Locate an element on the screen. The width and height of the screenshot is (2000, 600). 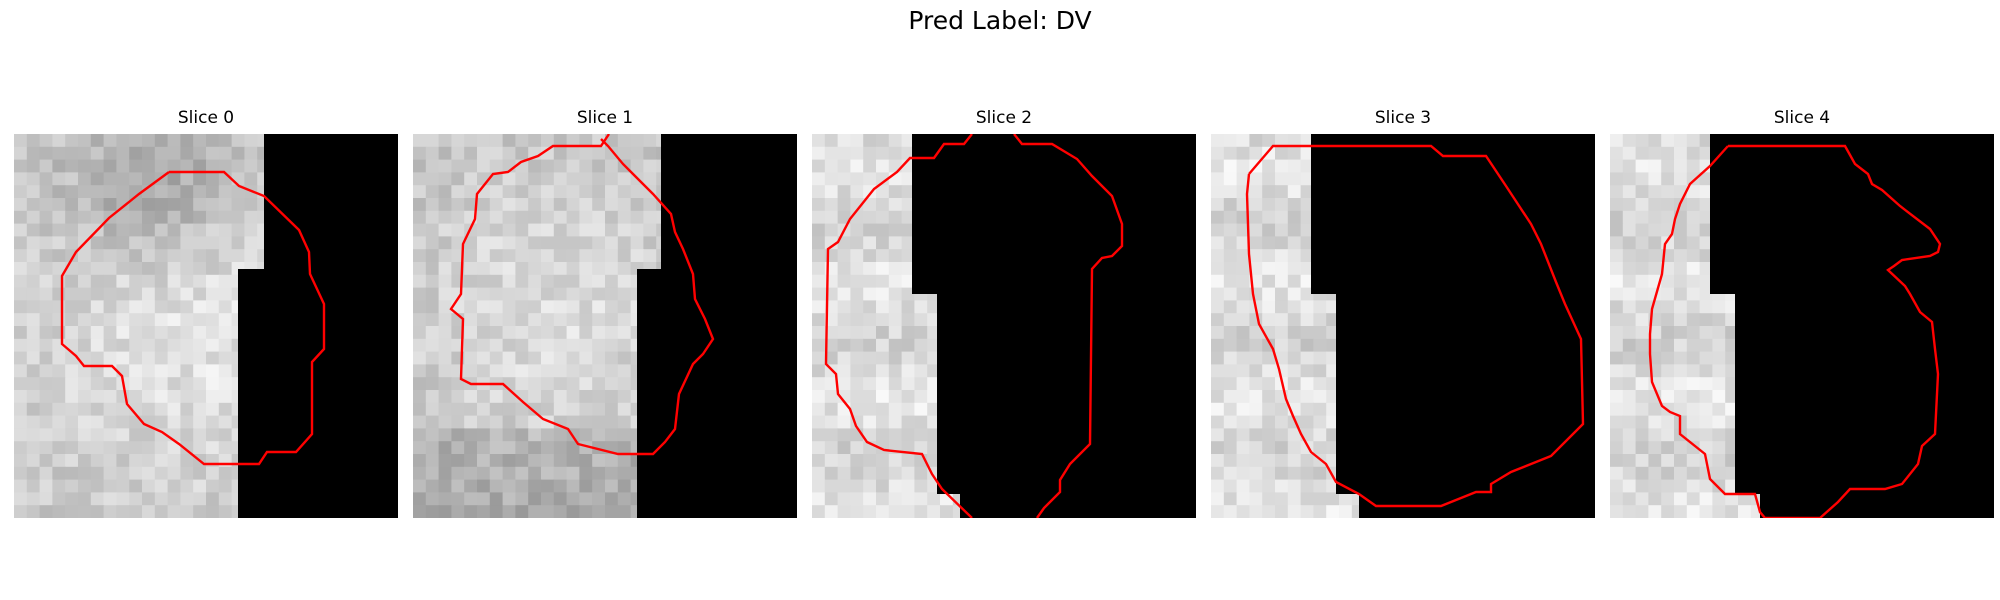
slice-panel-2: Slice 2 is located at coordinates (1004, 313).